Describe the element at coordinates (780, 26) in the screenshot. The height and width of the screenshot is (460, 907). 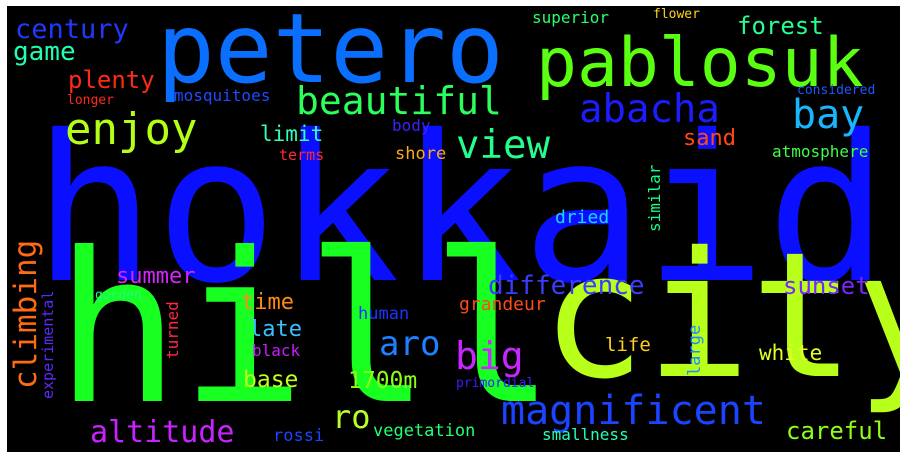
I see `word-forest: forest` at that location.